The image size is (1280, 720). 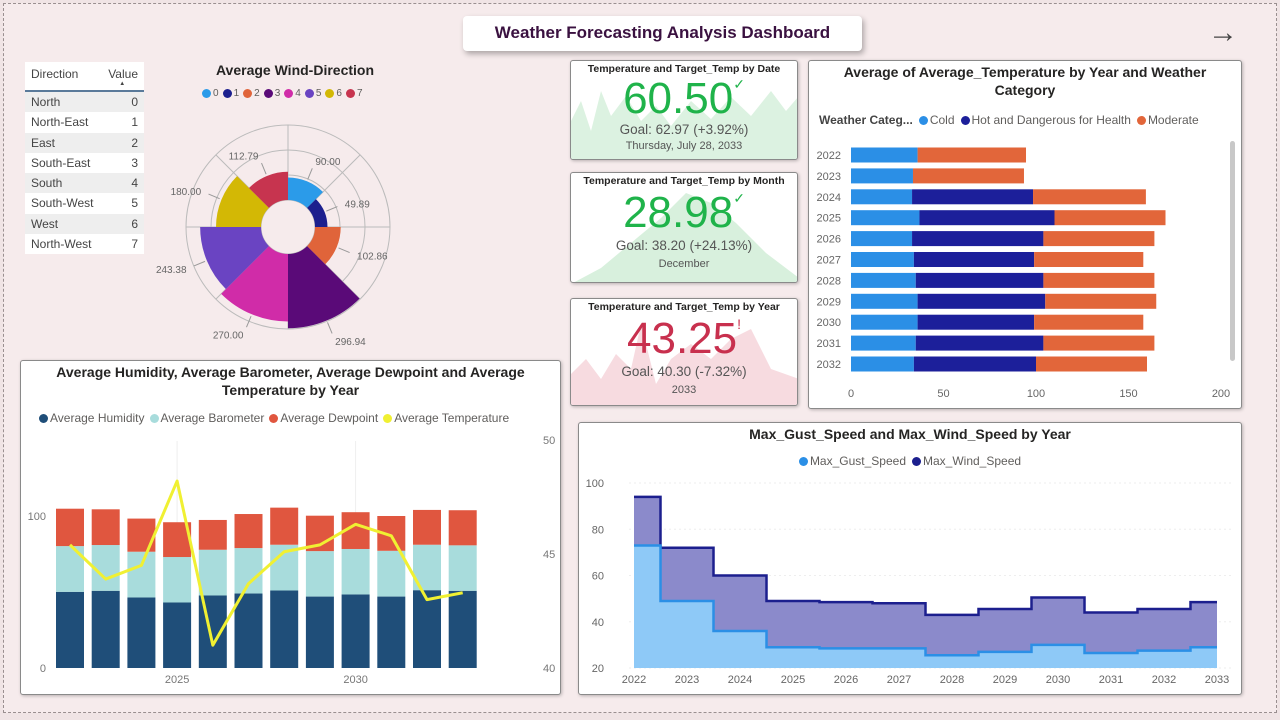 What do you see at coordinates (1167, 120) in the screenshot?
I see `legend-item: Moderate` at bounding box center [1167, 120].